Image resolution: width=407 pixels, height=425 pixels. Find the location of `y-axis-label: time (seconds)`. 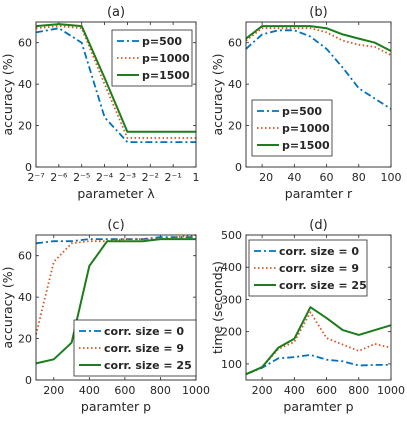

y-axis-label: time (seconds) is located at coordinates (217, 307).